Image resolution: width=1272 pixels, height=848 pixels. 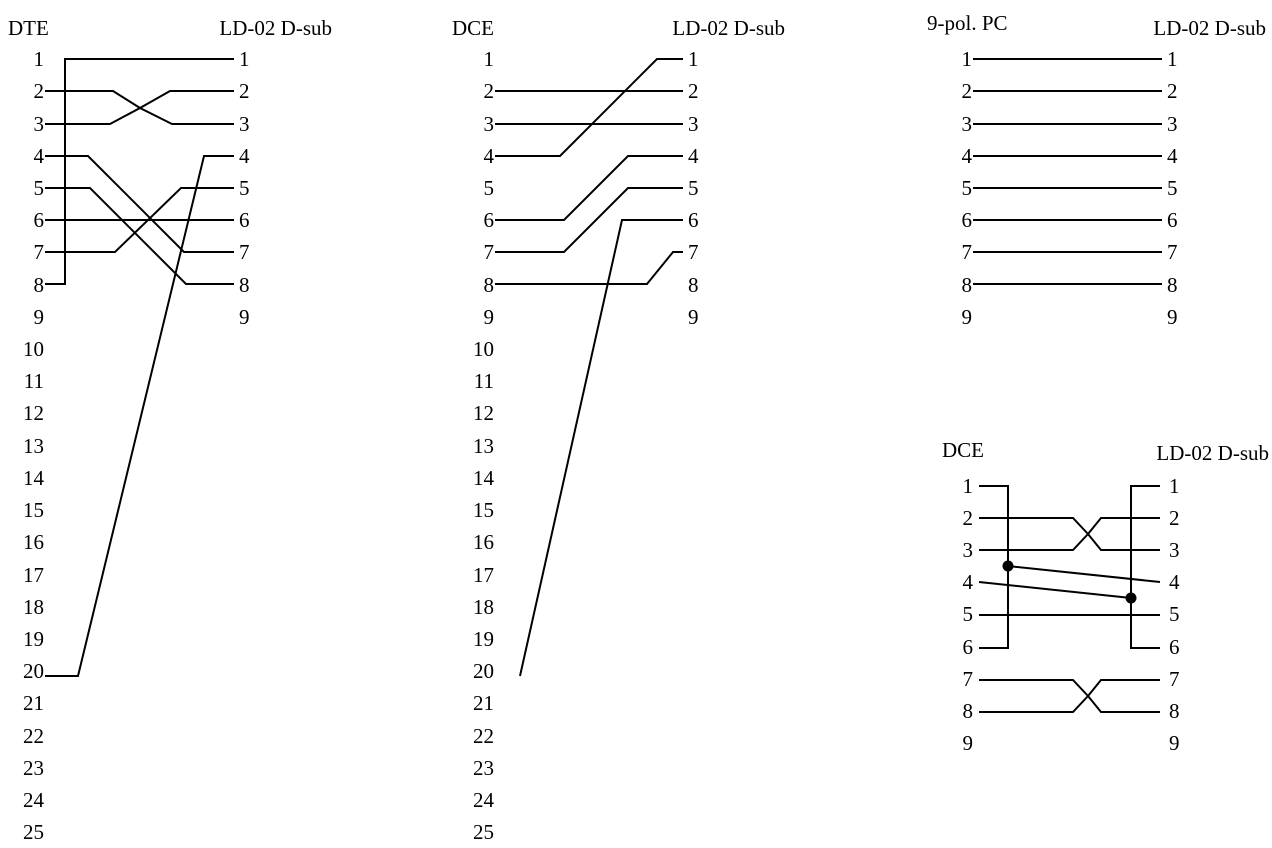 What do you see at coordinates (968, 486) in the screenshot?
I see `dce9-pin-label: 1` at bounding box center [968, 486].